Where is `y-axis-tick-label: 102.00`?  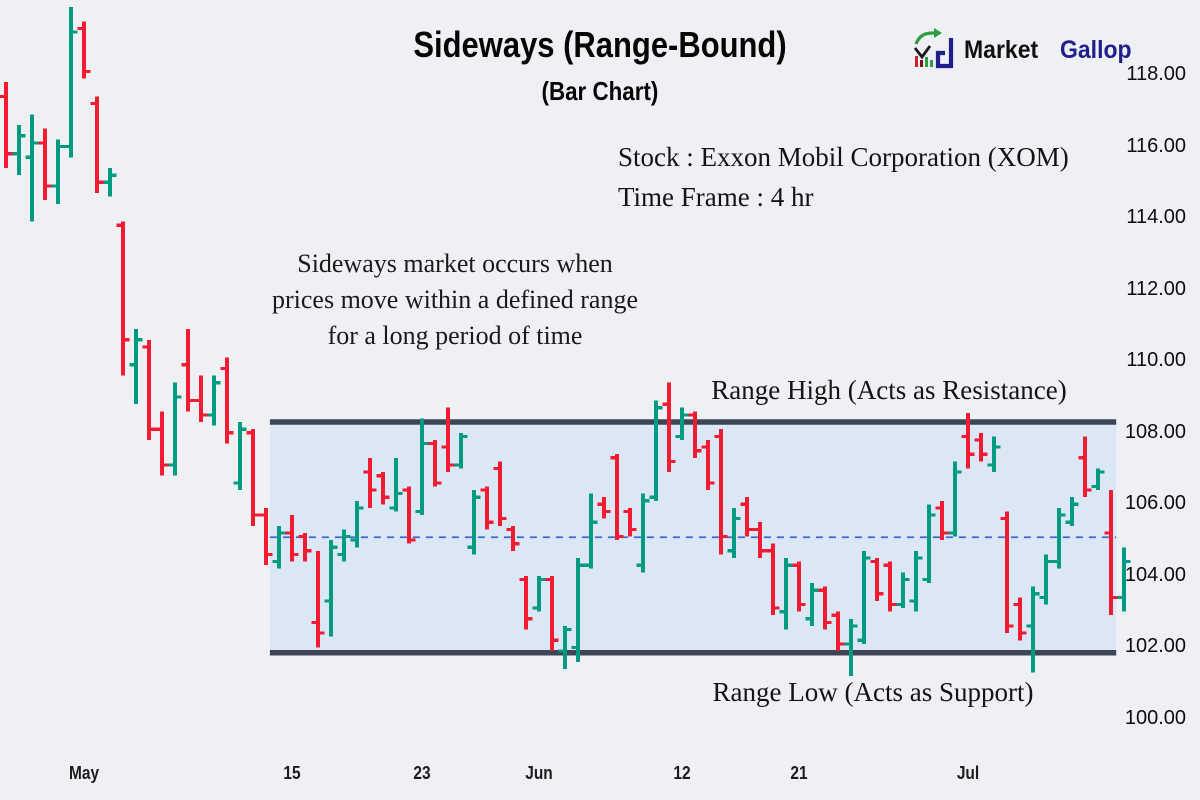 y-axis-tick-label: 102.00 is located at coordinates (1155, 646).